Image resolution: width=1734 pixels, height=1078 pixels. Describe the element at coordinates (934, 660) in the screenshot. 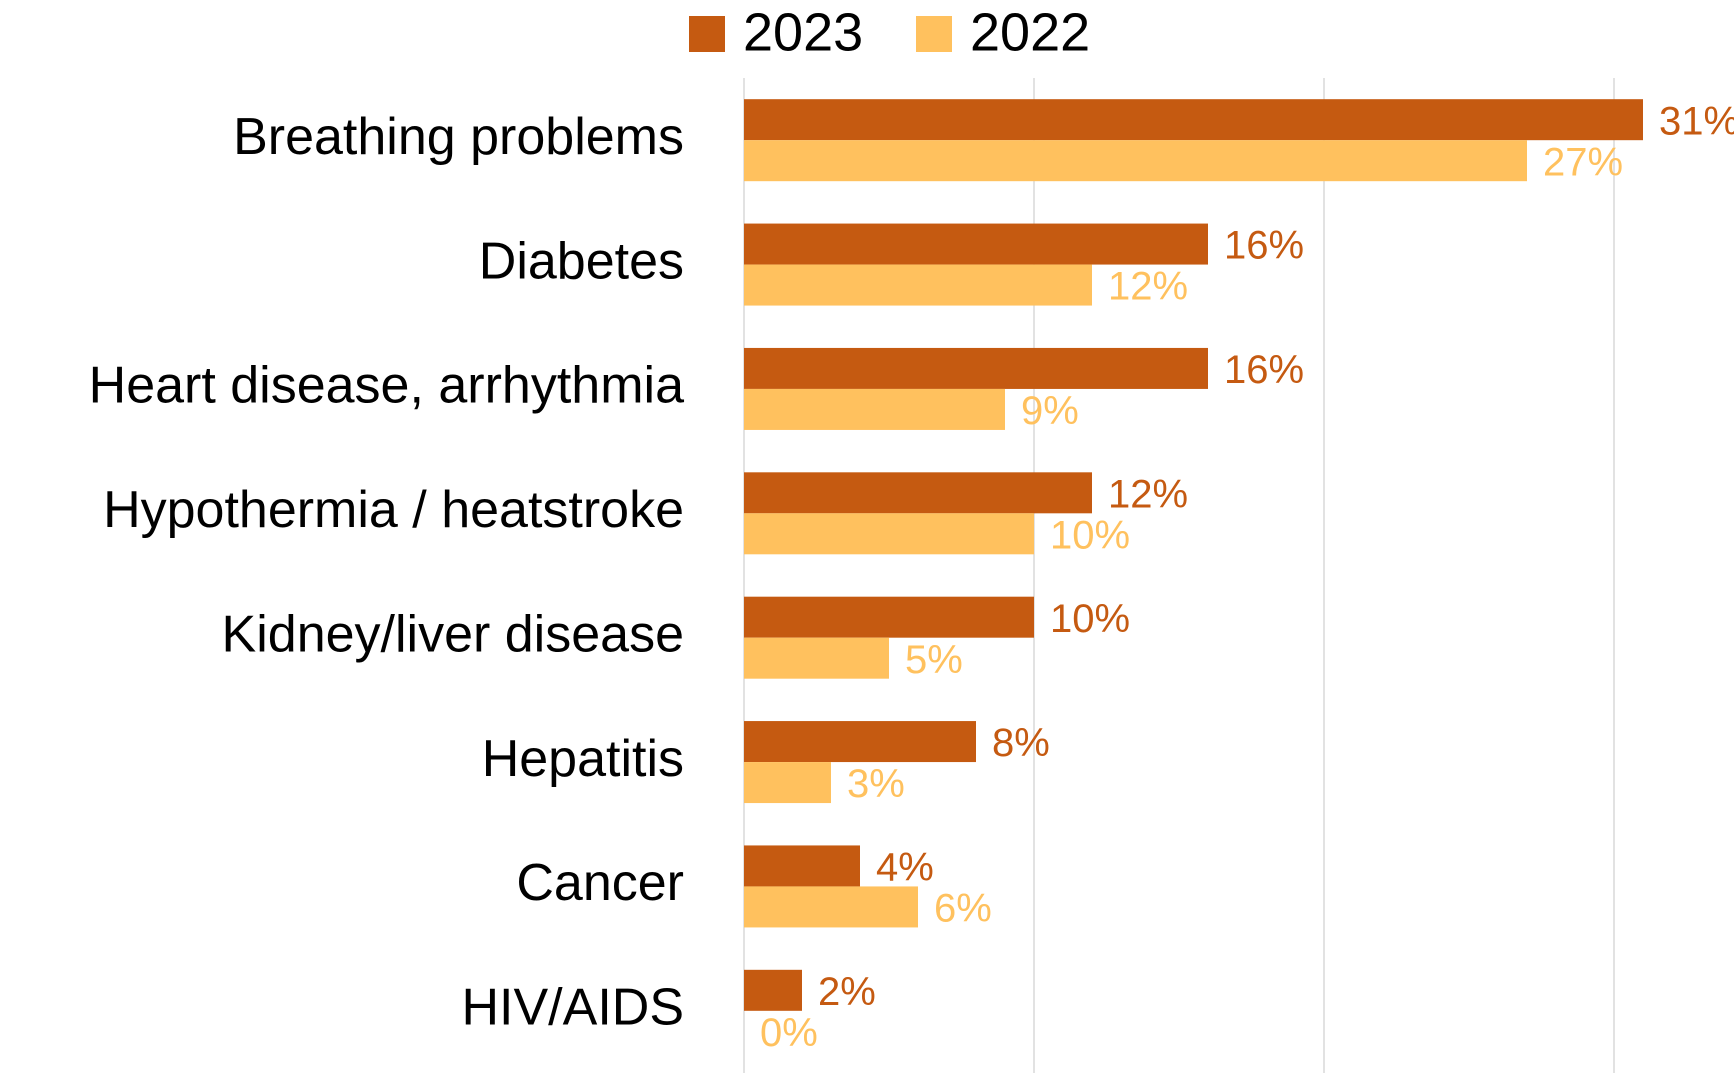

I see `data-label: 5%` at that location.